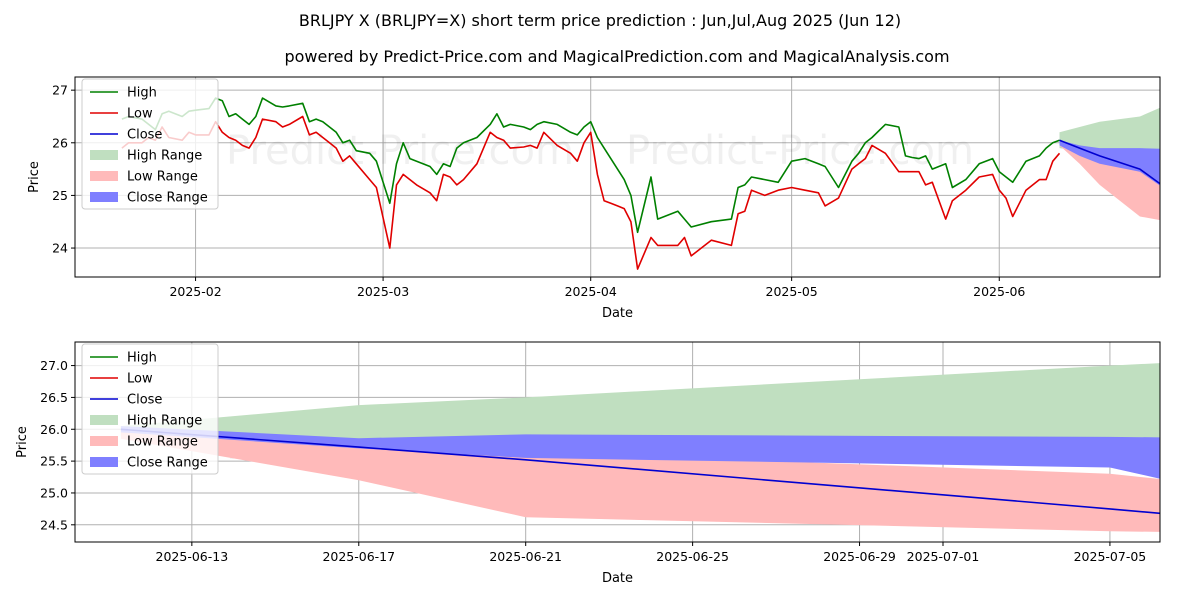 The width and height of the screenshot is (1200, 600). What do you see at coordinates (60, 90) in the screenshot?
I see `y-tick-label: 27` at bounding box center [60, 90].